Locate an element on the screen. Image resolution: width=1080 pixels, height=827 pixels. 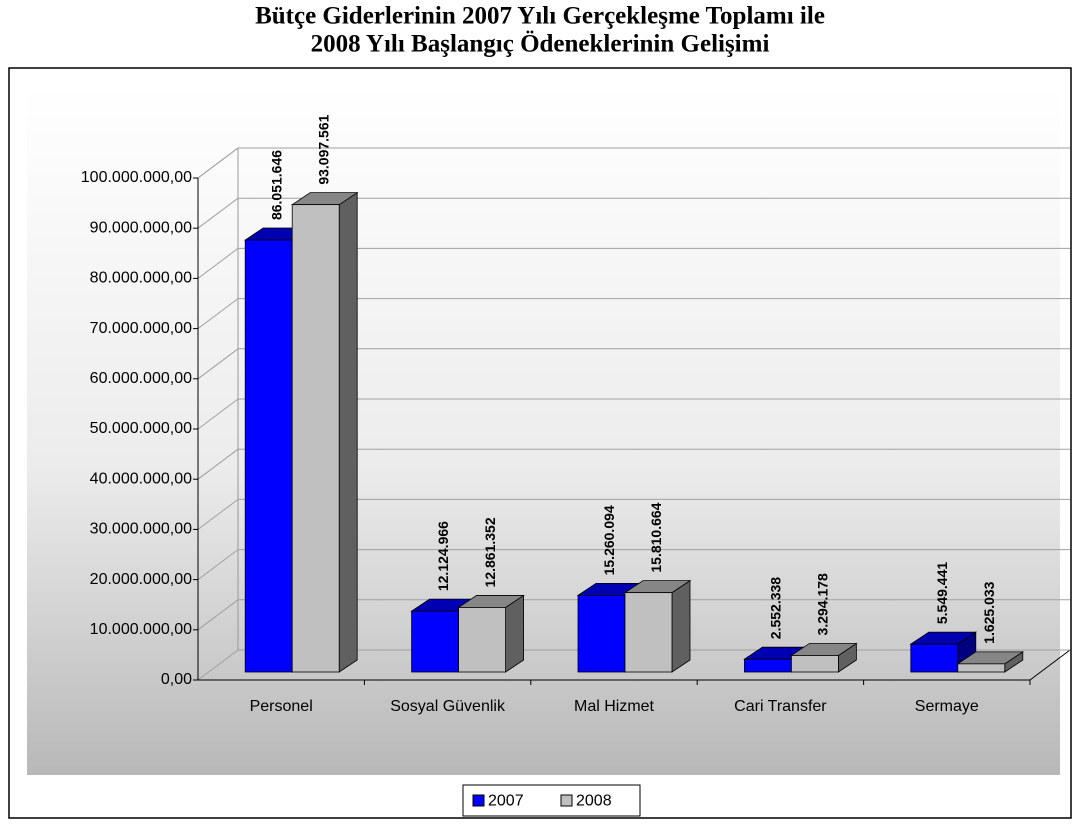
y-tick-label: 100.000.000,00 is located at coordinates (136, 177).